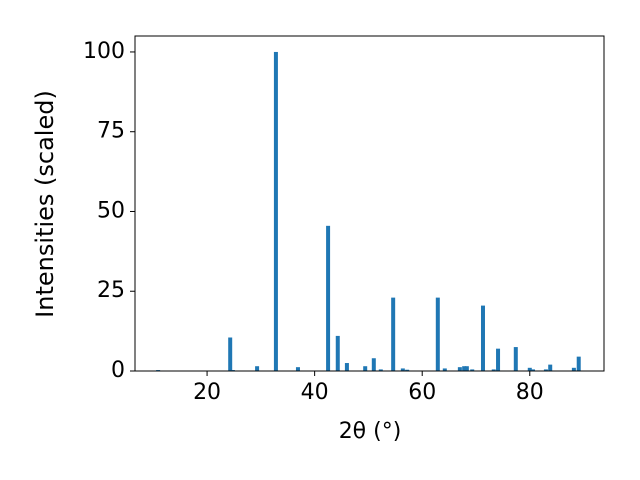 The height and width of the screenshot is (480, 640). What do you see at coordinates (207, 392) in the screenshot?
I see `x-tick-label: 20` at bounding box center [207, 392].